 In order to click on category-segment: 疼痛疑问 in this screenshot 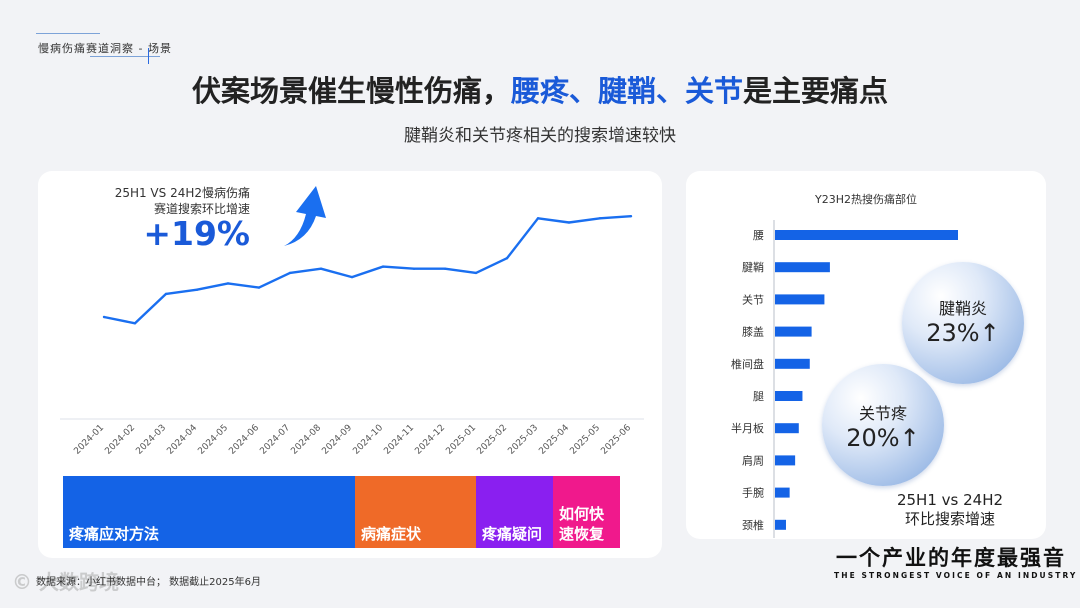, I will do `click(514, 512)`.